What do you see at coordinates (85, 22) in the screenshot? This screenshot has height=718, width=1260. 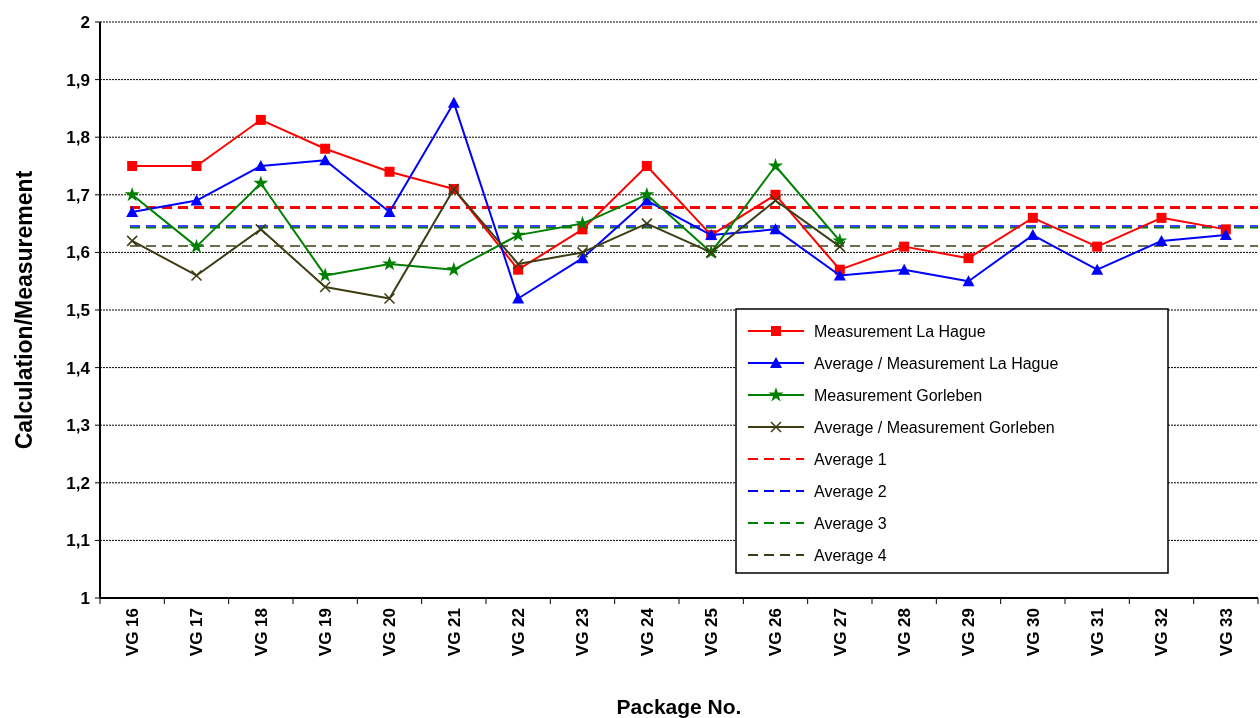 I see `y-tick-label: 2` at bounding box center [85, 22].